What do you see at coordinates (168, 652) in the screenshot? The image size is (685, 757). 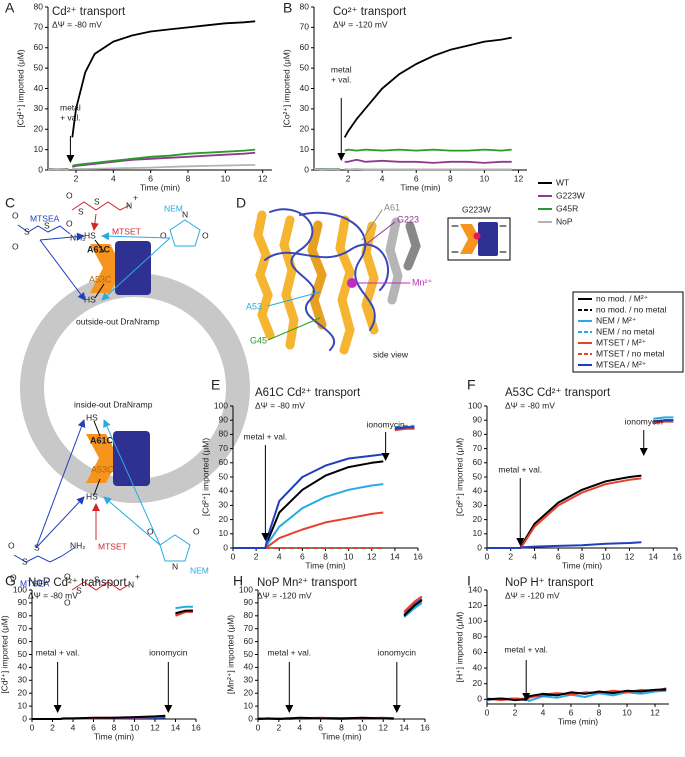 I see `annotation: ionomycin` at bounding box center [168, 652].